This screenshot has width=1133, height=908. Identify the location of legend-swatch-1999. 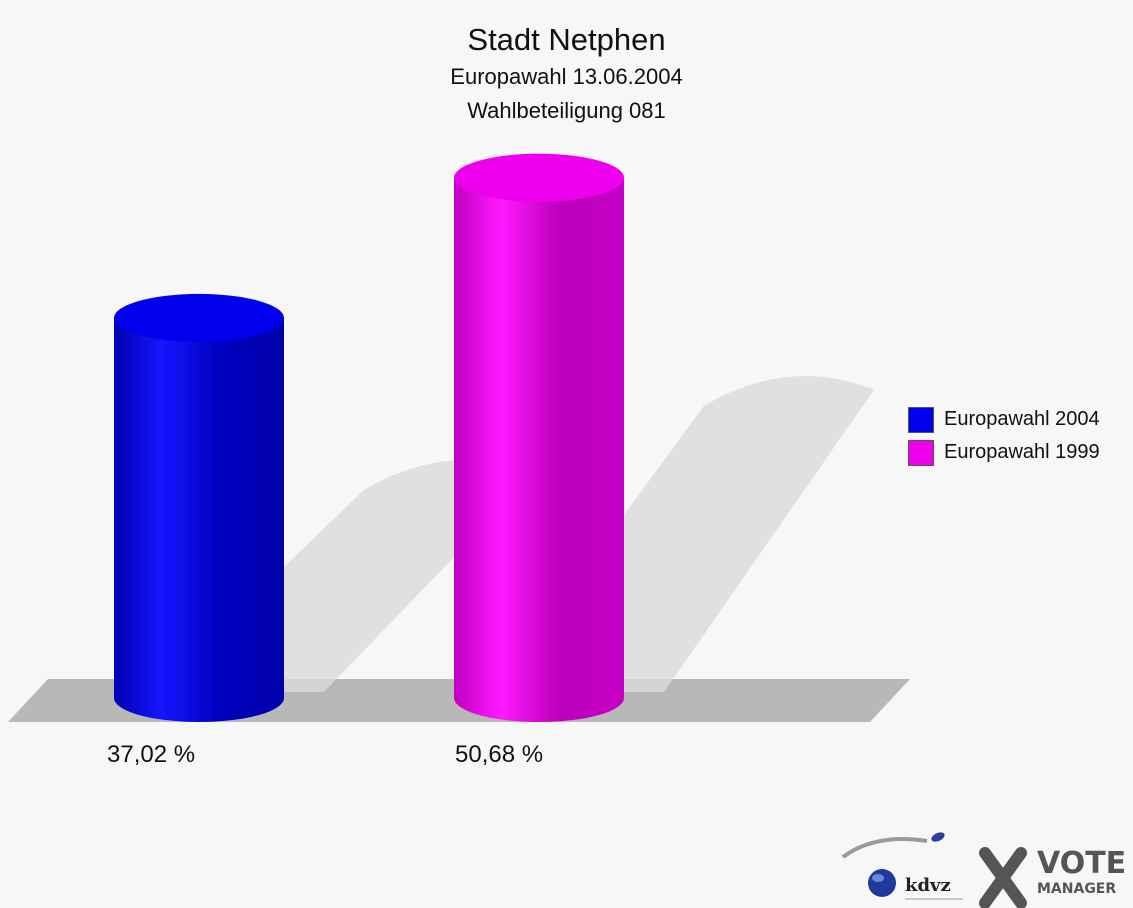
(921, 452).